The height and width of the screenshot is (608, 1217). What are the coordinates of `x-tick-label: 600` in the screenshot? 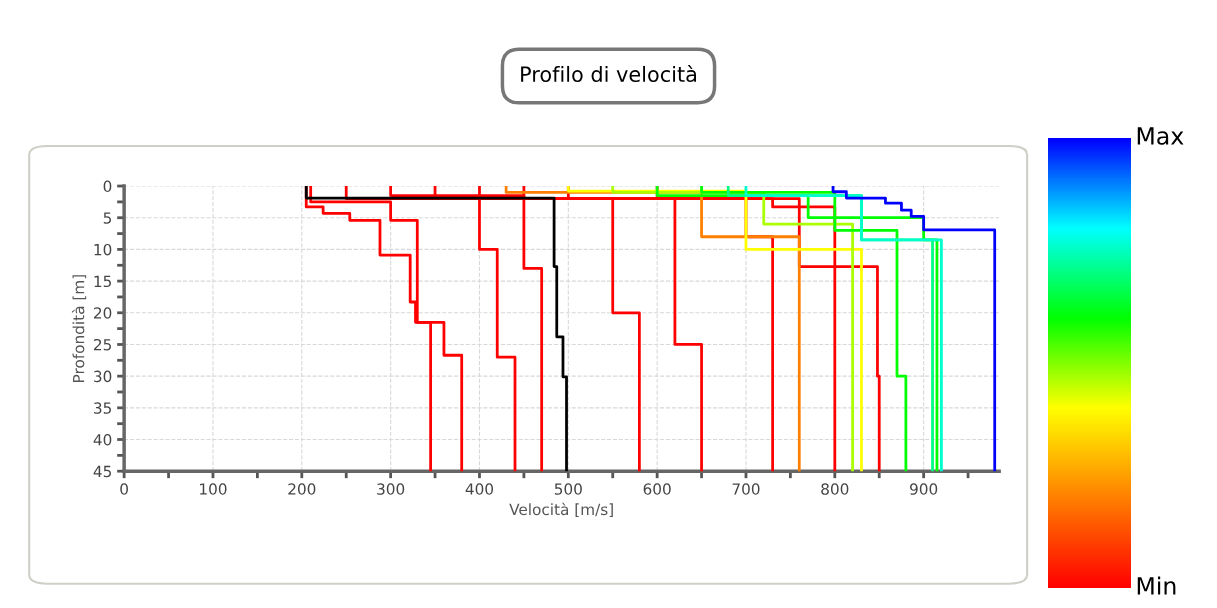 It's located at (657, 489).